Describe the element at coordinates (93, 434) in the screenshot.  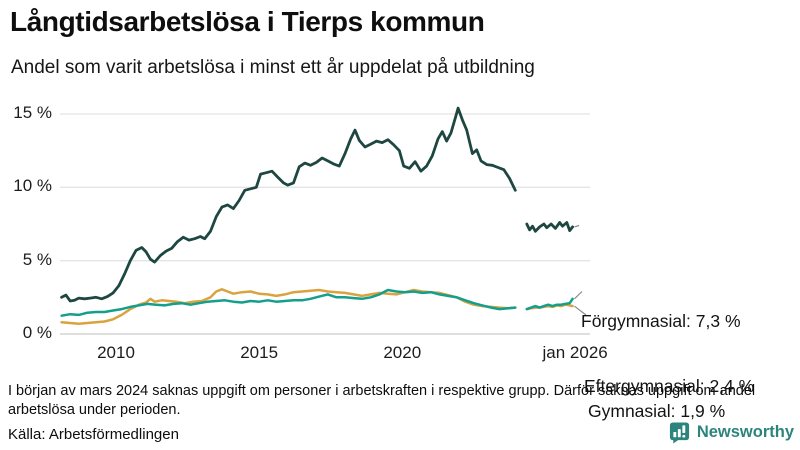
I see `source-label: Källa: Arbetsförmedlingen` at that location.